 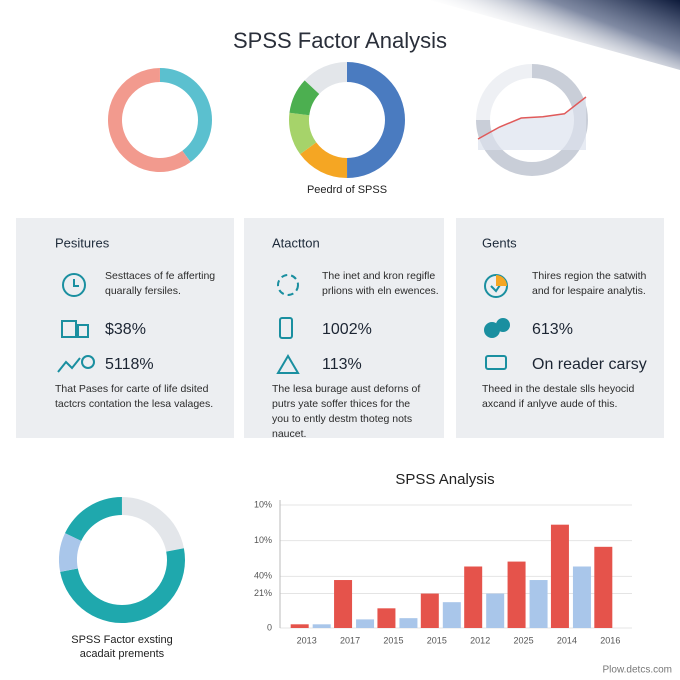 What do you see at coordinates (346, 389) in the screenshot?
I see `panel-note: The lesa burage aust deforns of` at bounding box center [346, 389].